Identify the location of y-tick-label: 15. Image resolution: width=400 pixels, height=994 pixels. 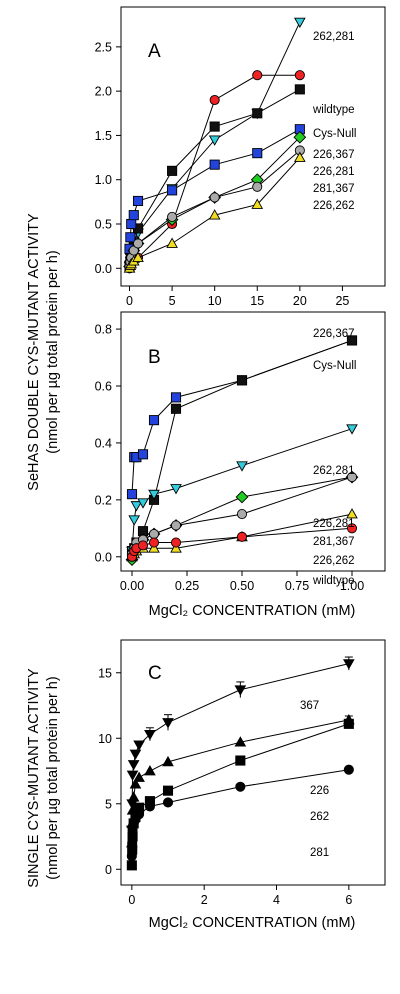
(105, 673).